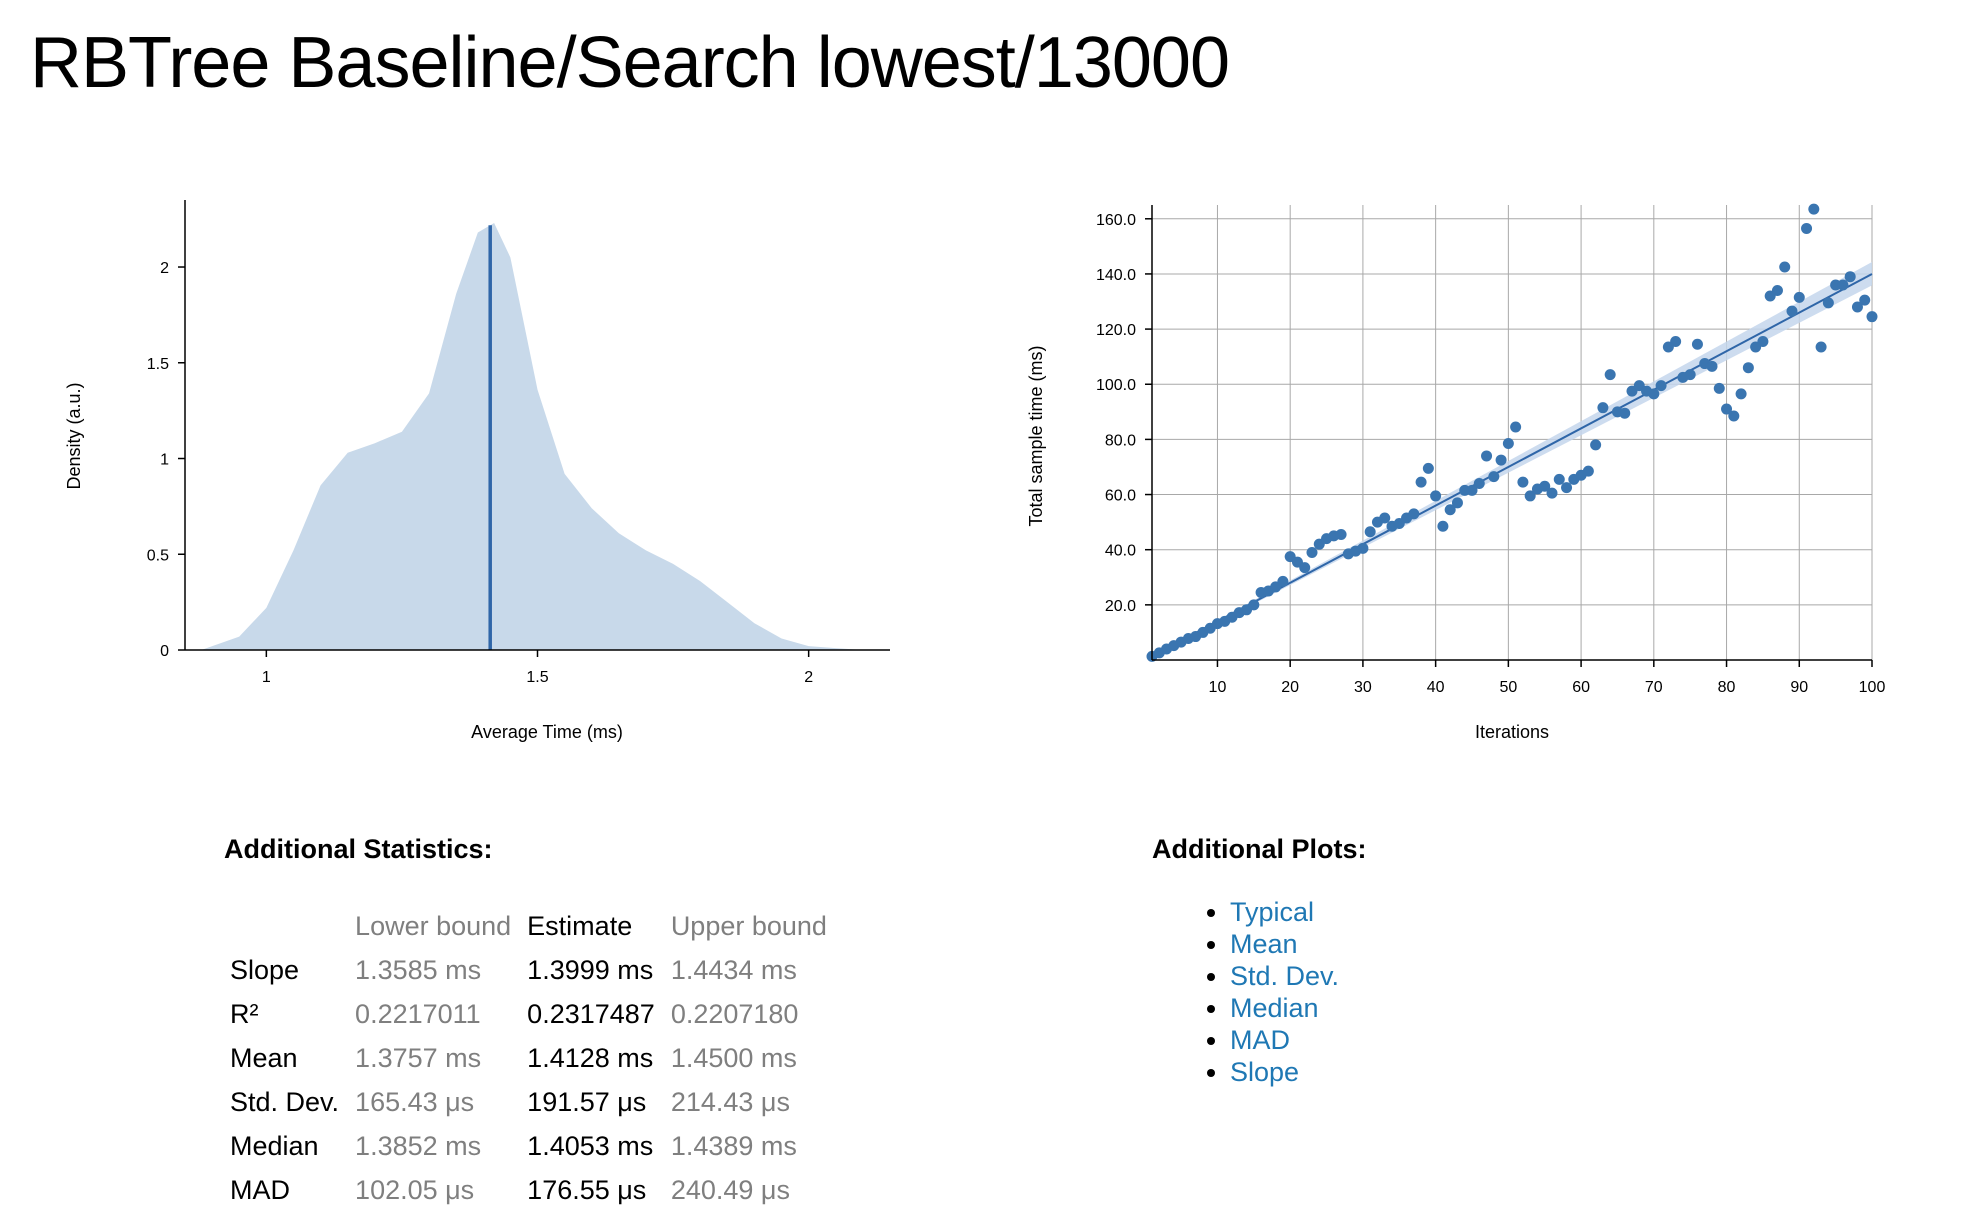 The image size is (1986, 1218). I want to click on stat-lower: 1.3757 ms, so click(418, 1057).